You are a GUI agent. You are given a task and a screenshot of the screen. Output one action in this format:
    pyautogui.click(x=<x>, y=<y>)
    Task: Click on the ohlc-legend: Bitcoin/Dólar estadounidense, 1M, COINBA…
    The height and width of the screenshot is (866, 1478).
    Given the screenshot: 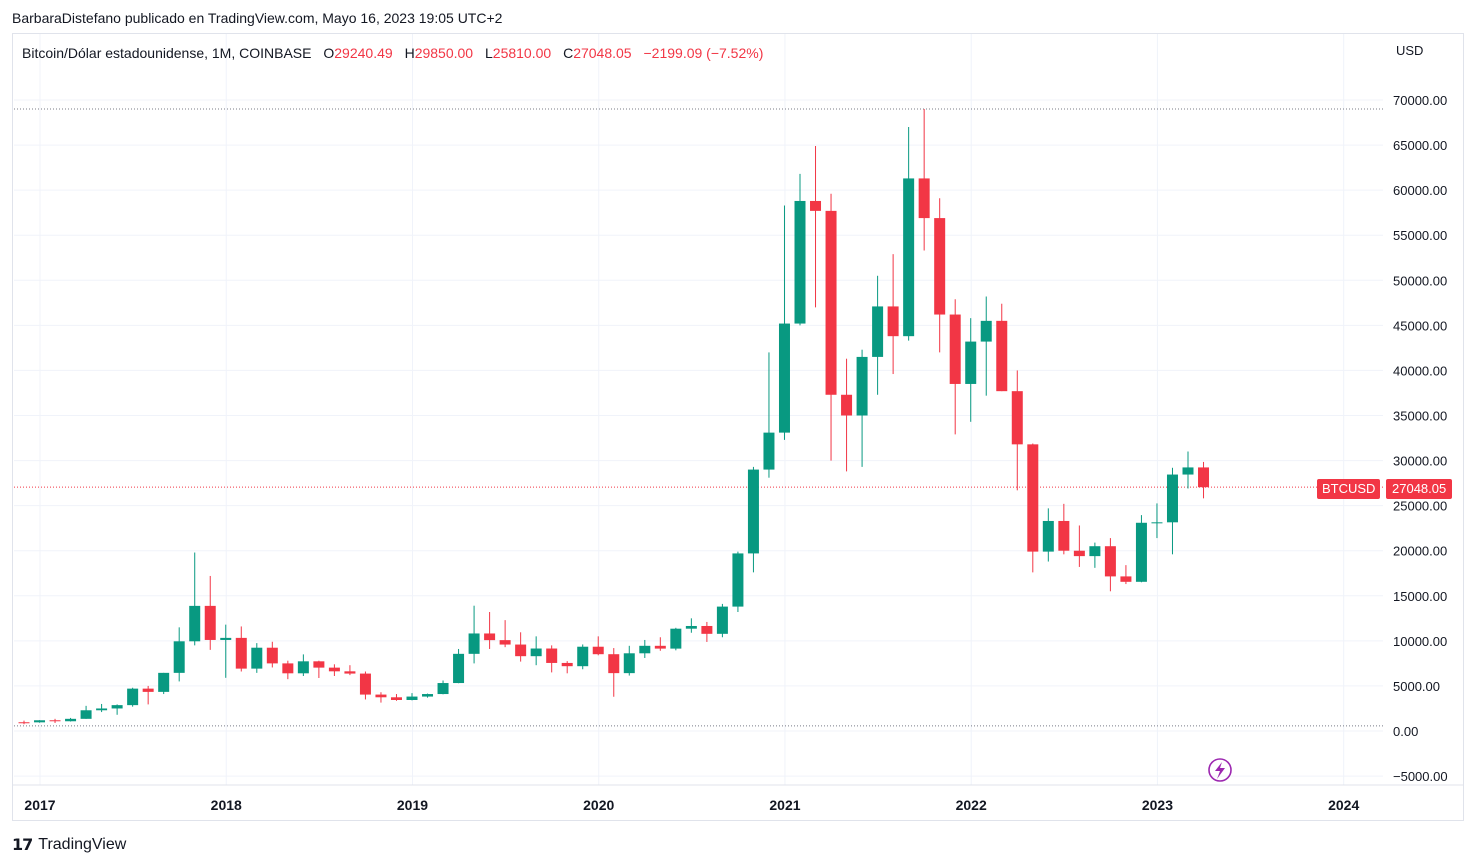 What is the action you would take?
    pyautogui.click(x=392, y=53)
    